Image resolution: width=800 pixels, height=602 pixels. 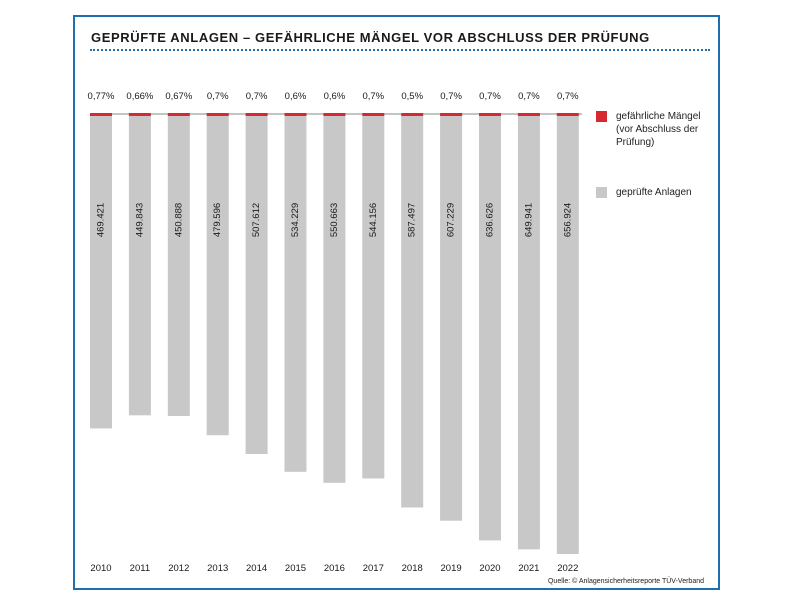 What do you see at coordinates (490, 220) in the screenshot?
I see `data-label-inspected: 636.626` at bounding box center [490, 220].